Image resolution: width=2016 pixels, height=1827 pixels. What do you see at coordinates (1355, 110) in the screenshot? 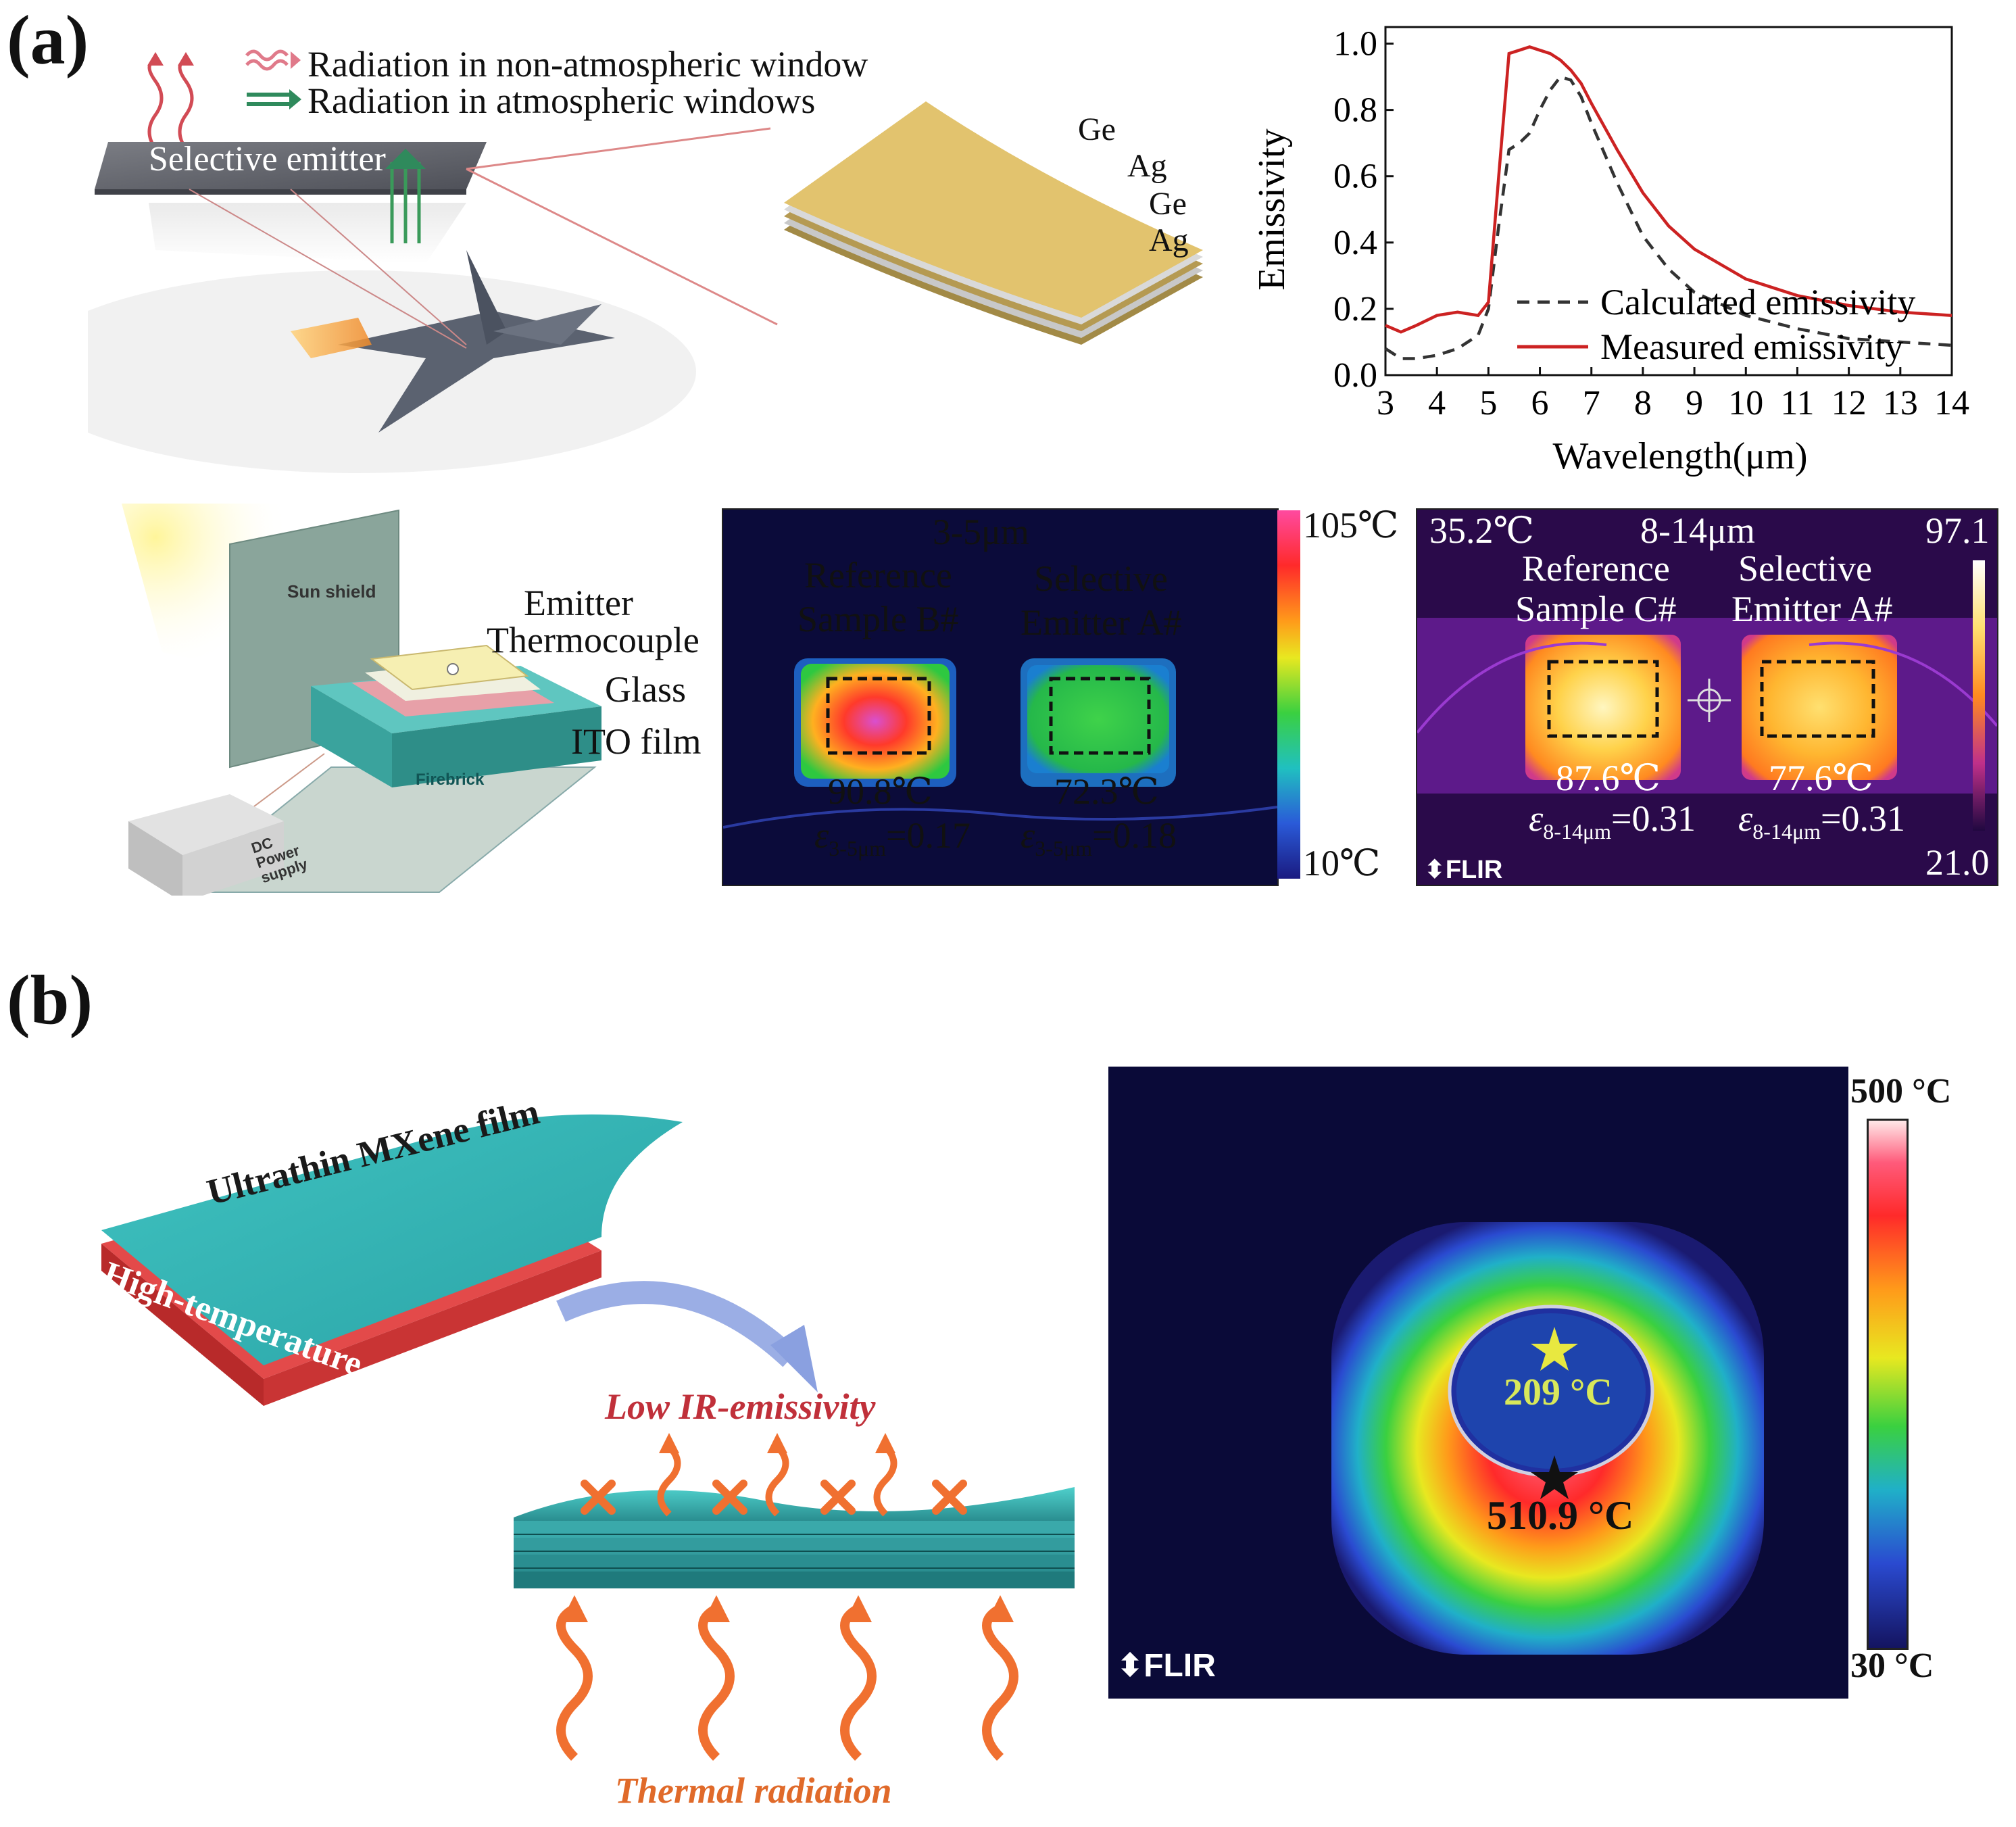
I see `y-tick-label: 0.8` at bounding box center [1355, 110].